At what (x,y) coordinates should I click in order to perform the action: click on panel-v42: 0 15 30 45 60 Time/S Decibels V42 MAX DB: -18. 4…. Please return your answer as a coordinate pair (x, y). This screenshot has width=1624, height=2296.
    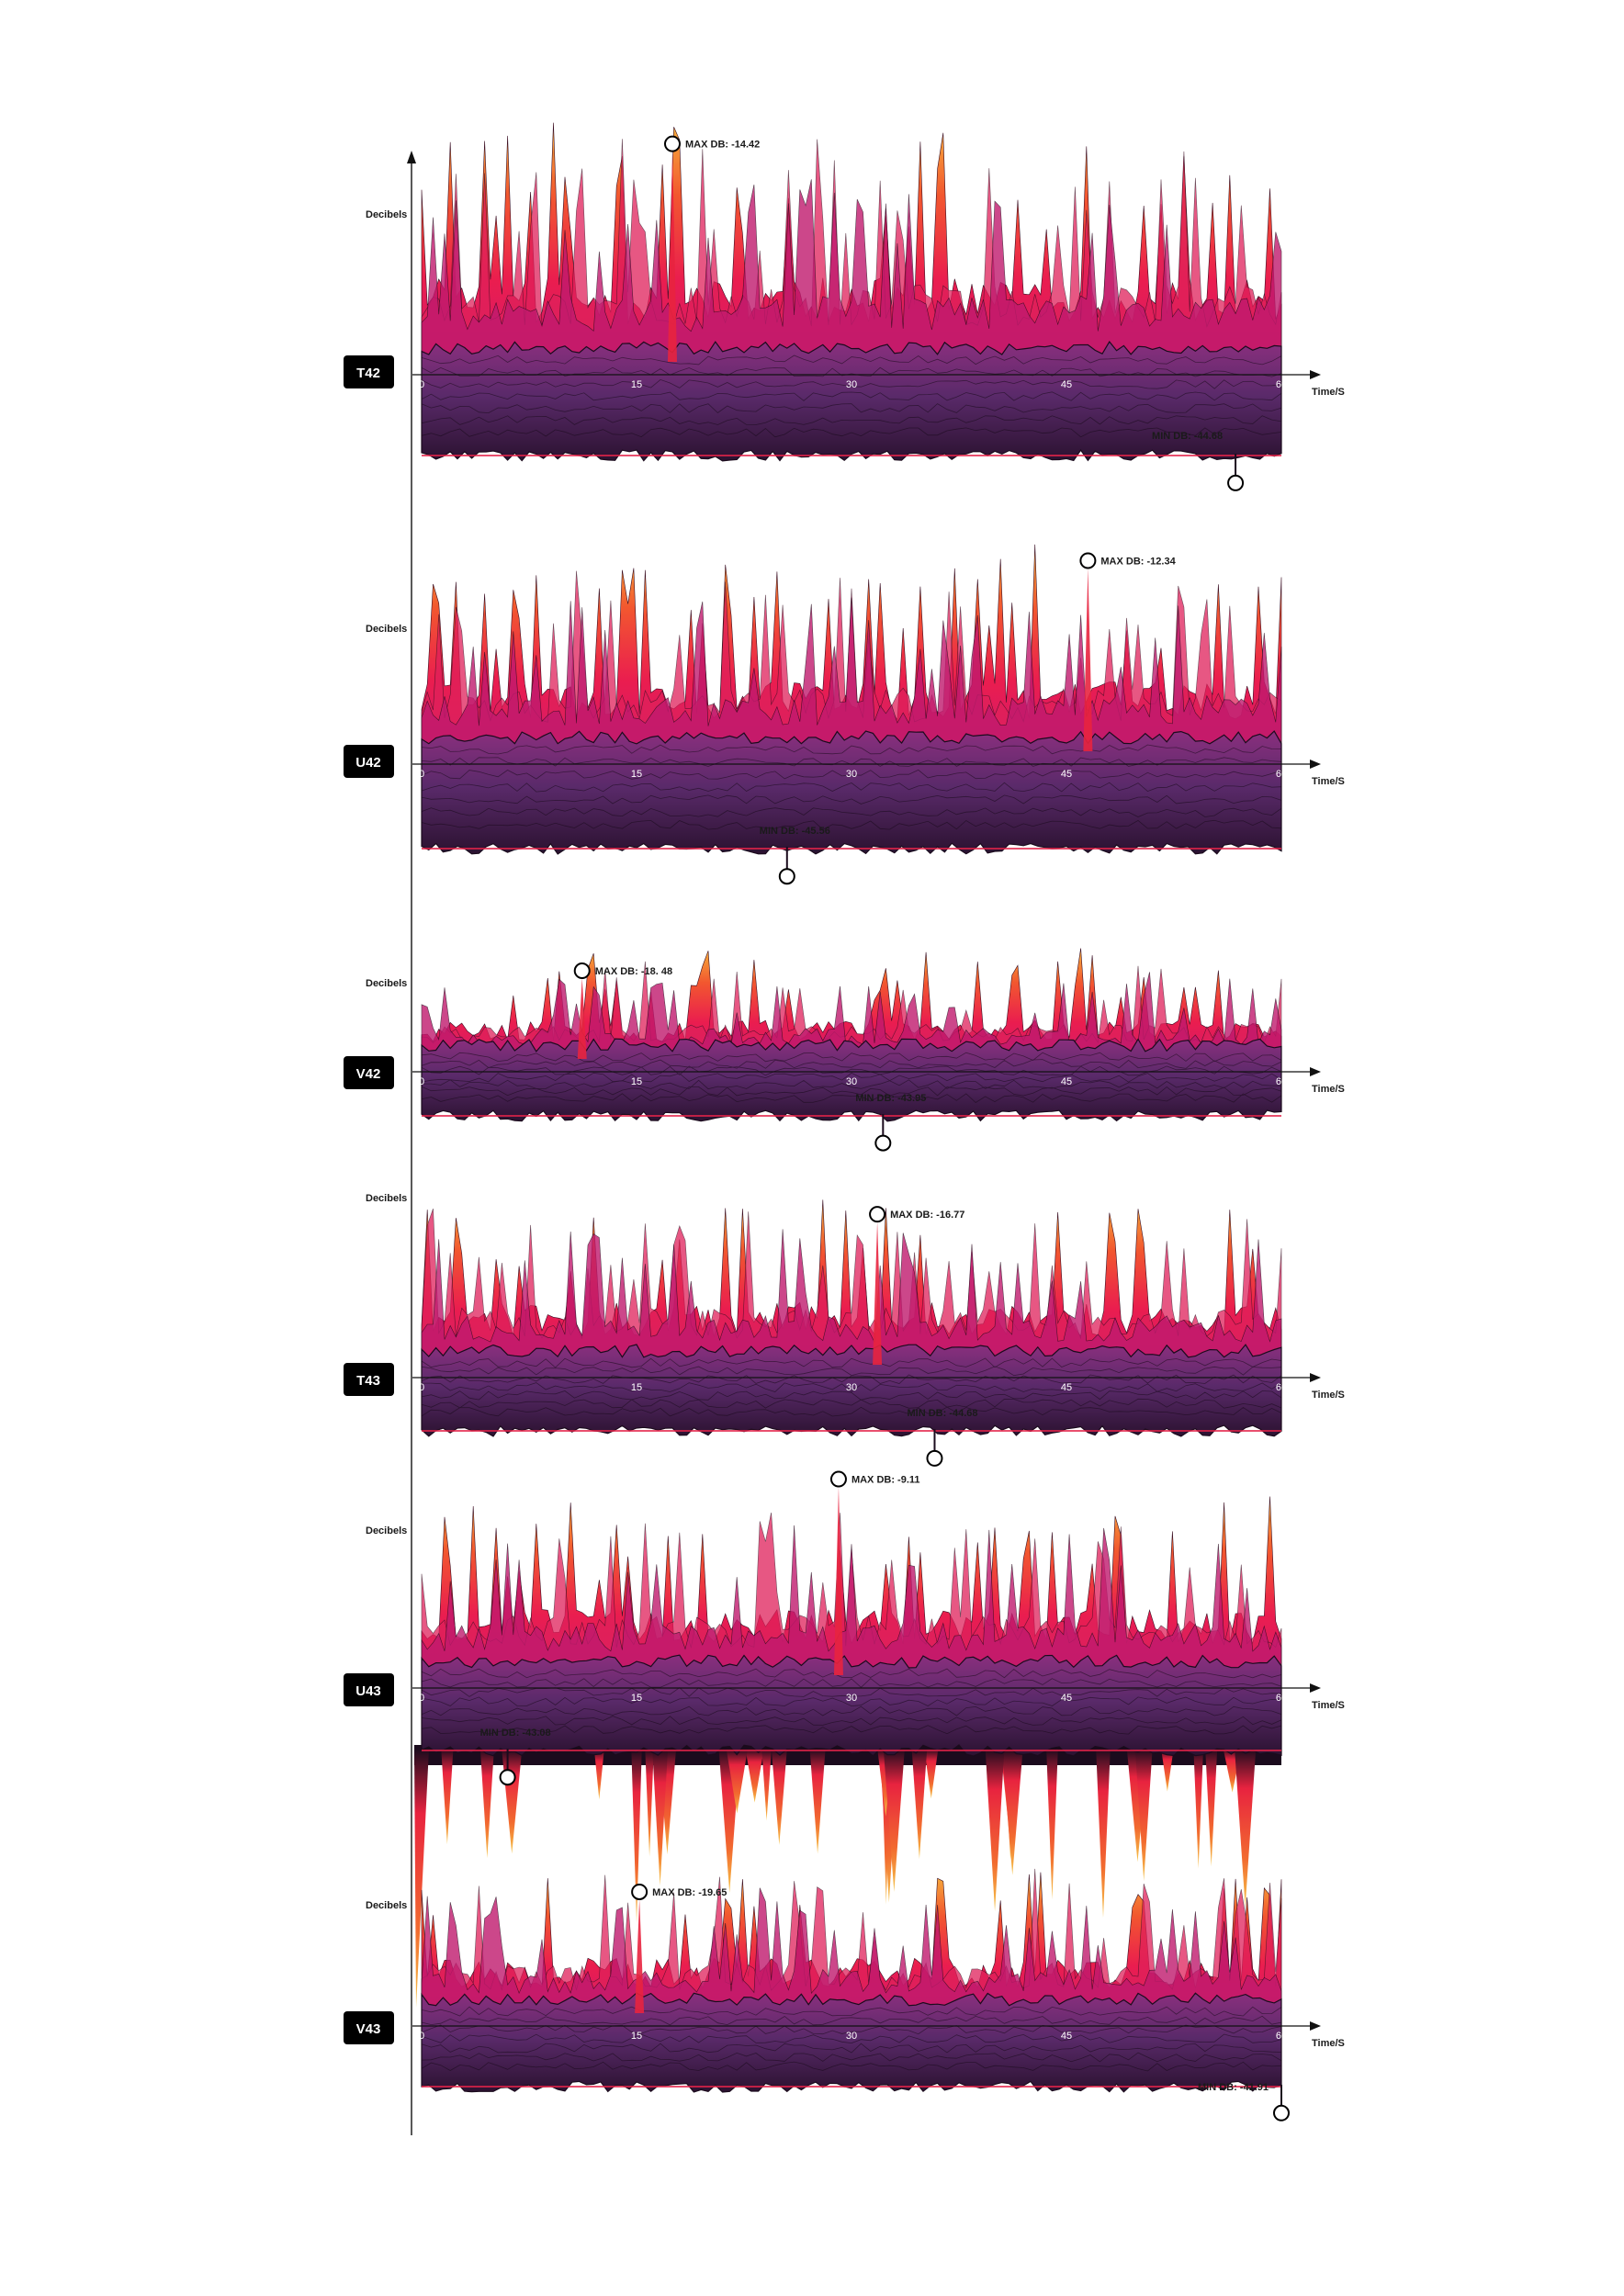
    Looking at the image, I should click on (844, 1050).